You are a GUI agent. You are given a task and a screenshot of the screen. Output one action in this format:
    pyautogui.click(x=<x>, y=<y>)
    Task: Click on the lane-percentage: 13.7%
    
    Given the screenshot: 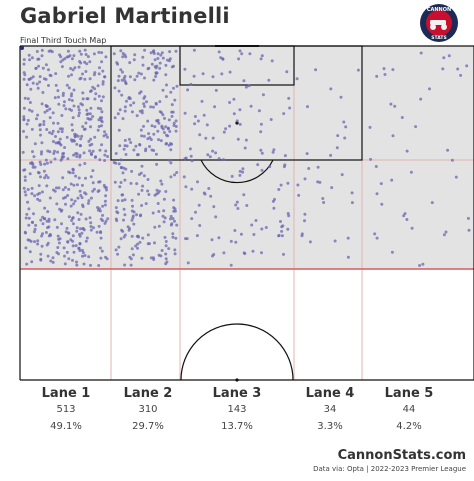 What is the action you would take?
    pyautogui.click(x=237, y=426)
    